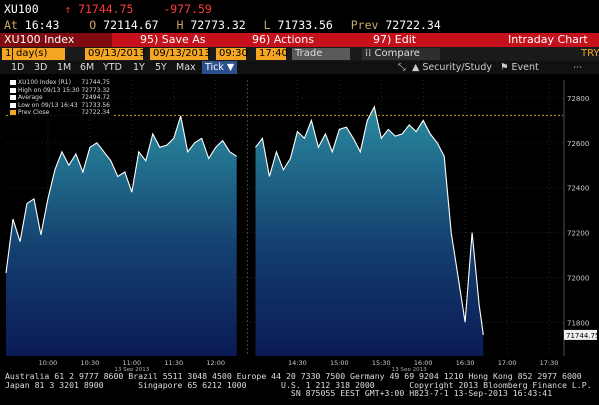  I want to click on range-tick-label: Tick, so click(214, 67).